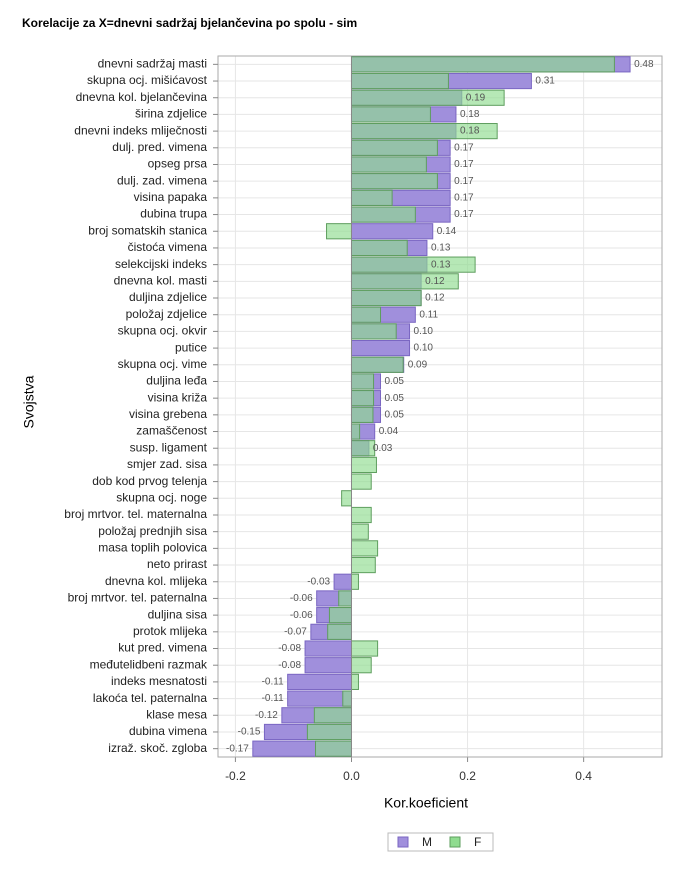  I want to click on y-tick-label: dubina trupa, so click(173, 214).